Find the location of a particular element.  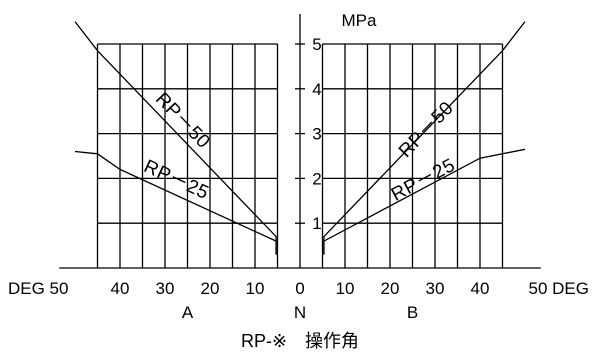

side-label-n: N is located at coordinates (300, 312).